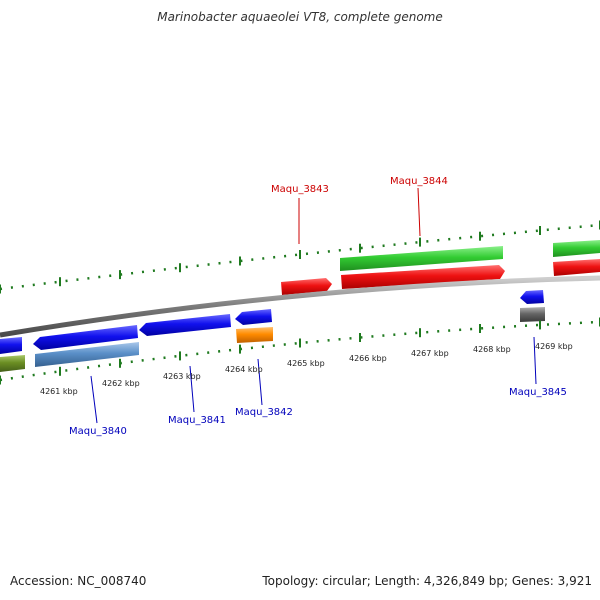 The width and height of the screenshot is (600, 600). I want to click on scale-label-4261: 4261 kbp, so click(59, 391).